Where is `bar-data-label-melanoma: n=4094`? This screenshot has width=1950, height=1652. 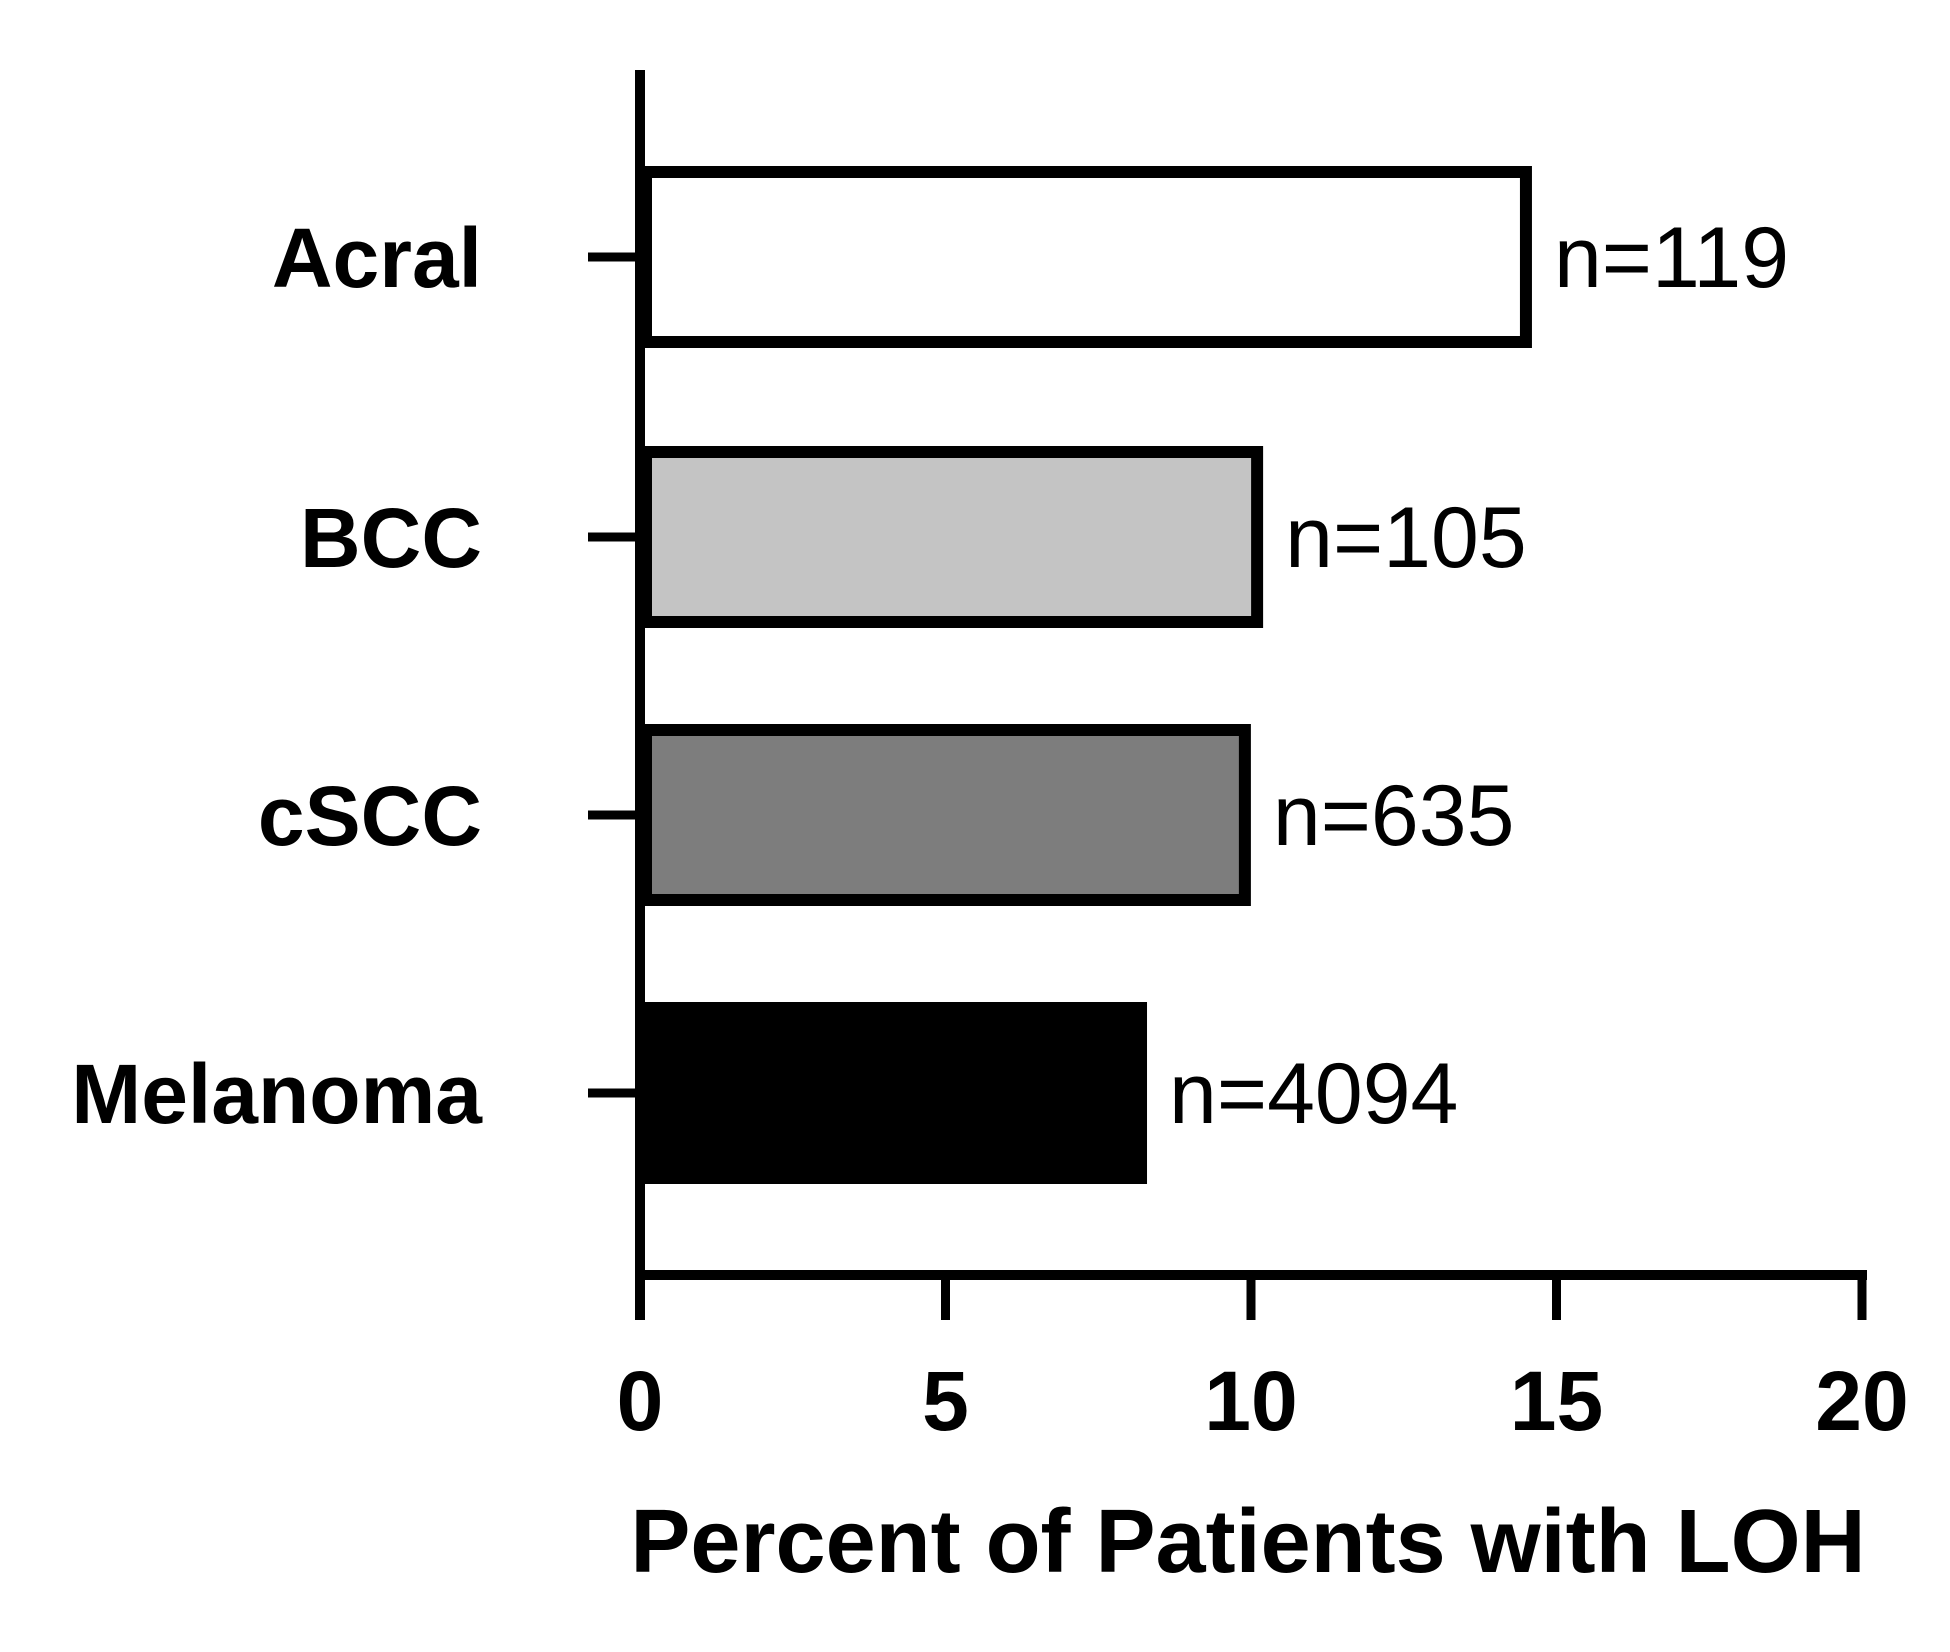 bar-data-label-melanoma: n=4094 is located at coordinates (1313, 1094).